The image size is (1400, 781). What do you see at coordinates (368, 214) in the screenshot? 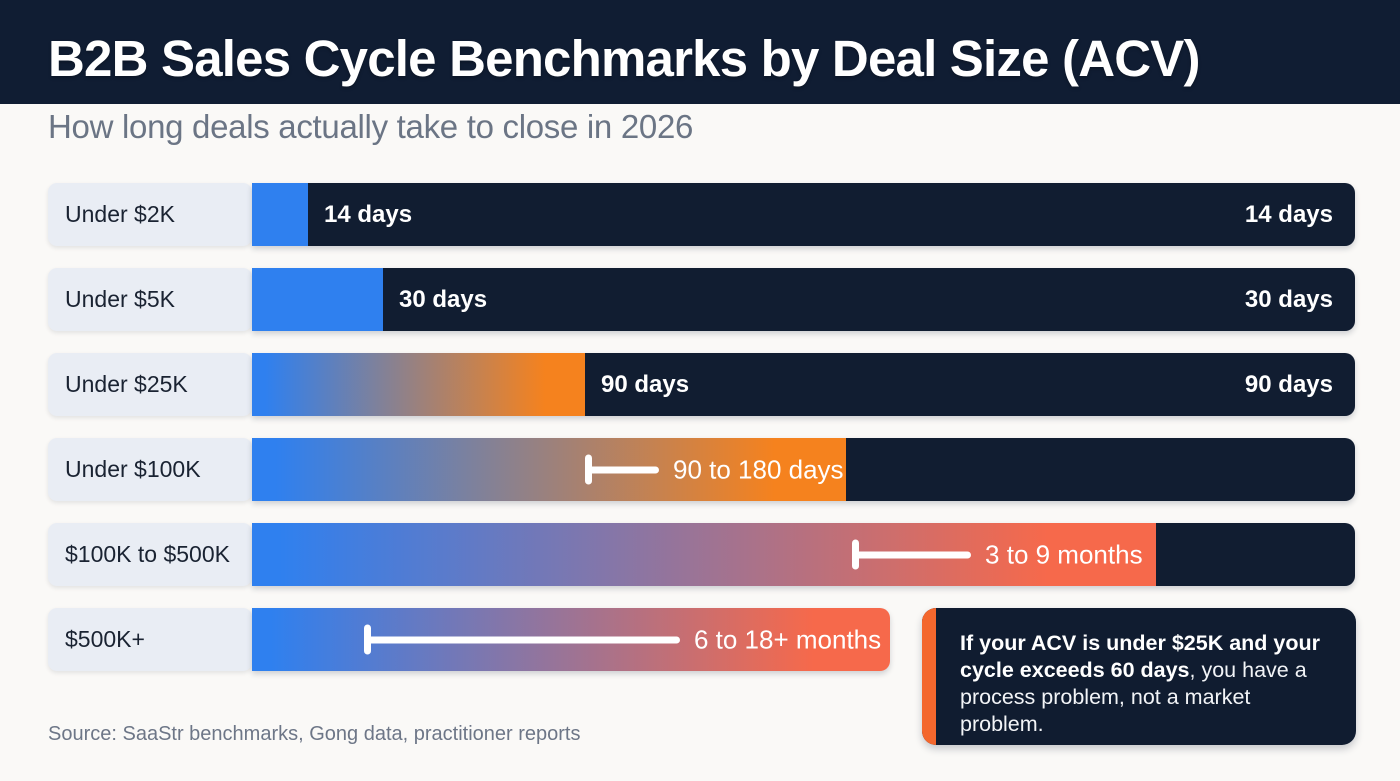
I see `duration-label: 14 days` at bounding box center [368, 214].